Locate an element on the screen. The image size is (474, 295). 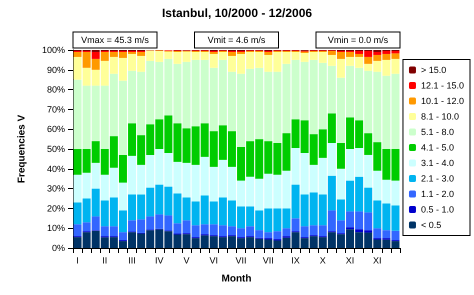
legend-label: 5.1 - 8.0 is located at coordinates (437, 132).